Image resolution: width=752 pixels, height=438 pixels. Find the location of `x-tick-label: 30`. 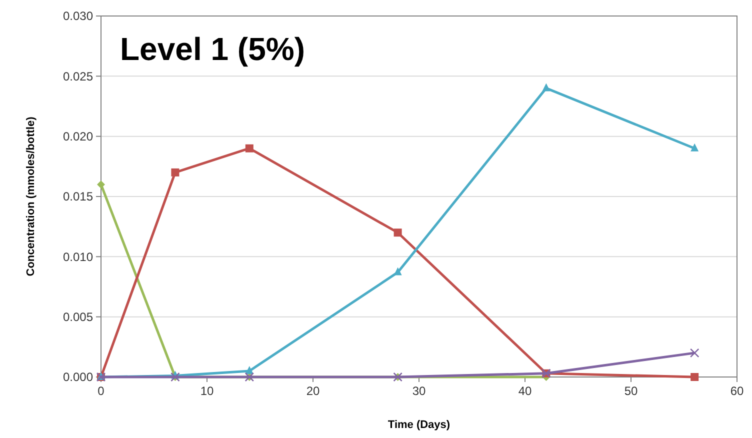

x-tick-label: 30 is located at coordinates (419, 391).